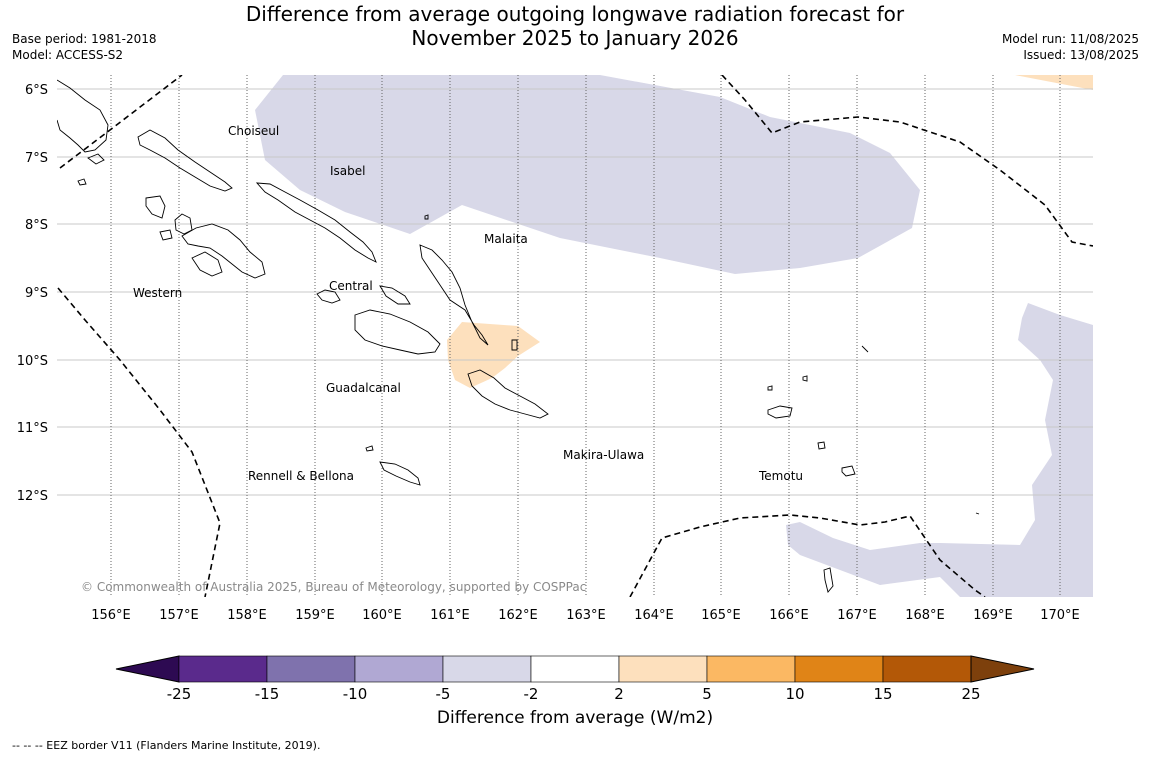 The width and height of the screenshot is (1150, 758). I want to click on lon-label: 160°E, so click(382, 615).